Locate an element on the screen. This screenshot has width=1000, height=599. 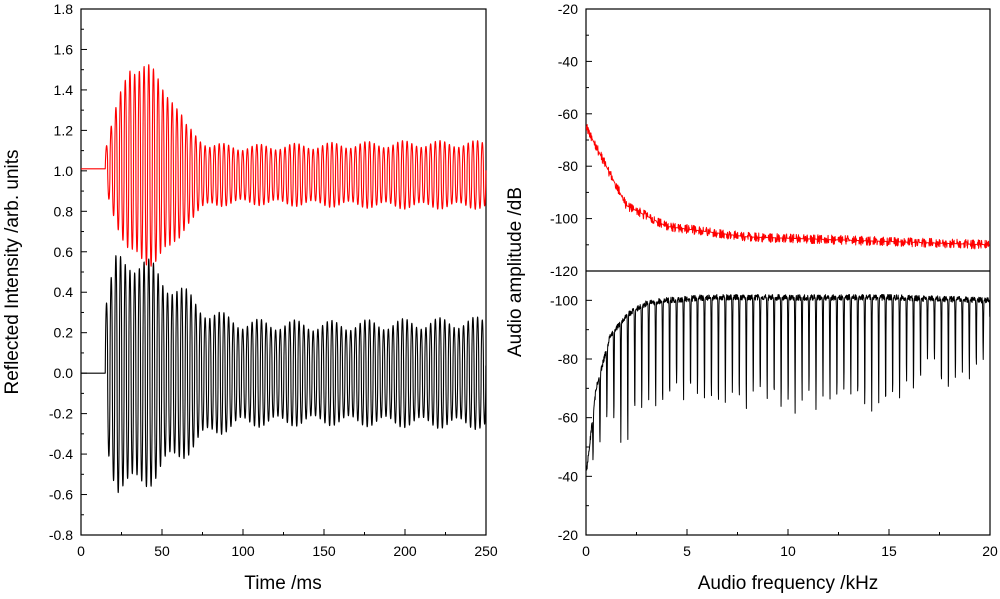
right-top-y-tick-label: -40 is located at coordinates (568, 61).